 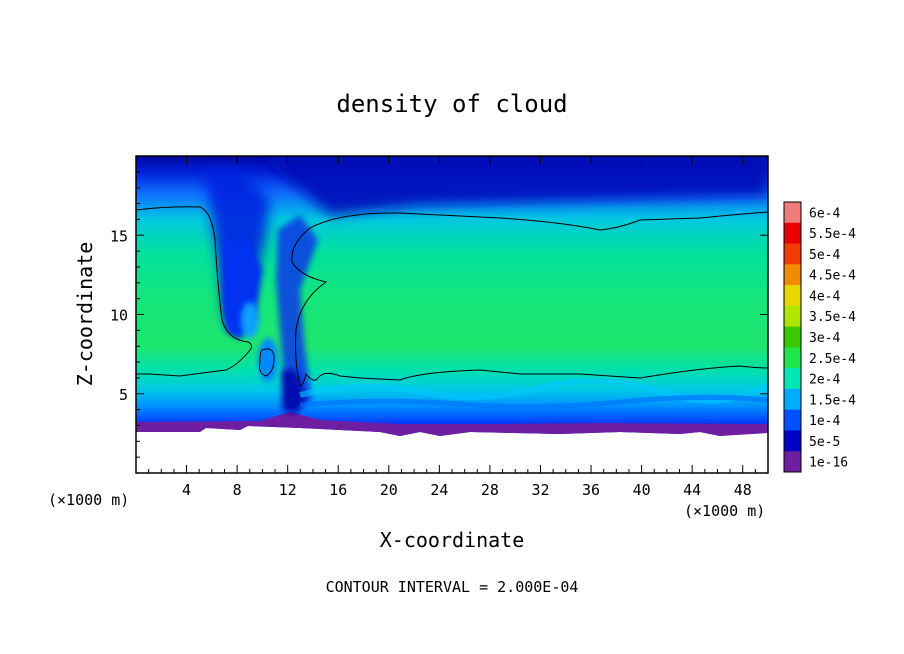 I want to click on colorbar-label: 3e-4, so click(x=824, y=338).